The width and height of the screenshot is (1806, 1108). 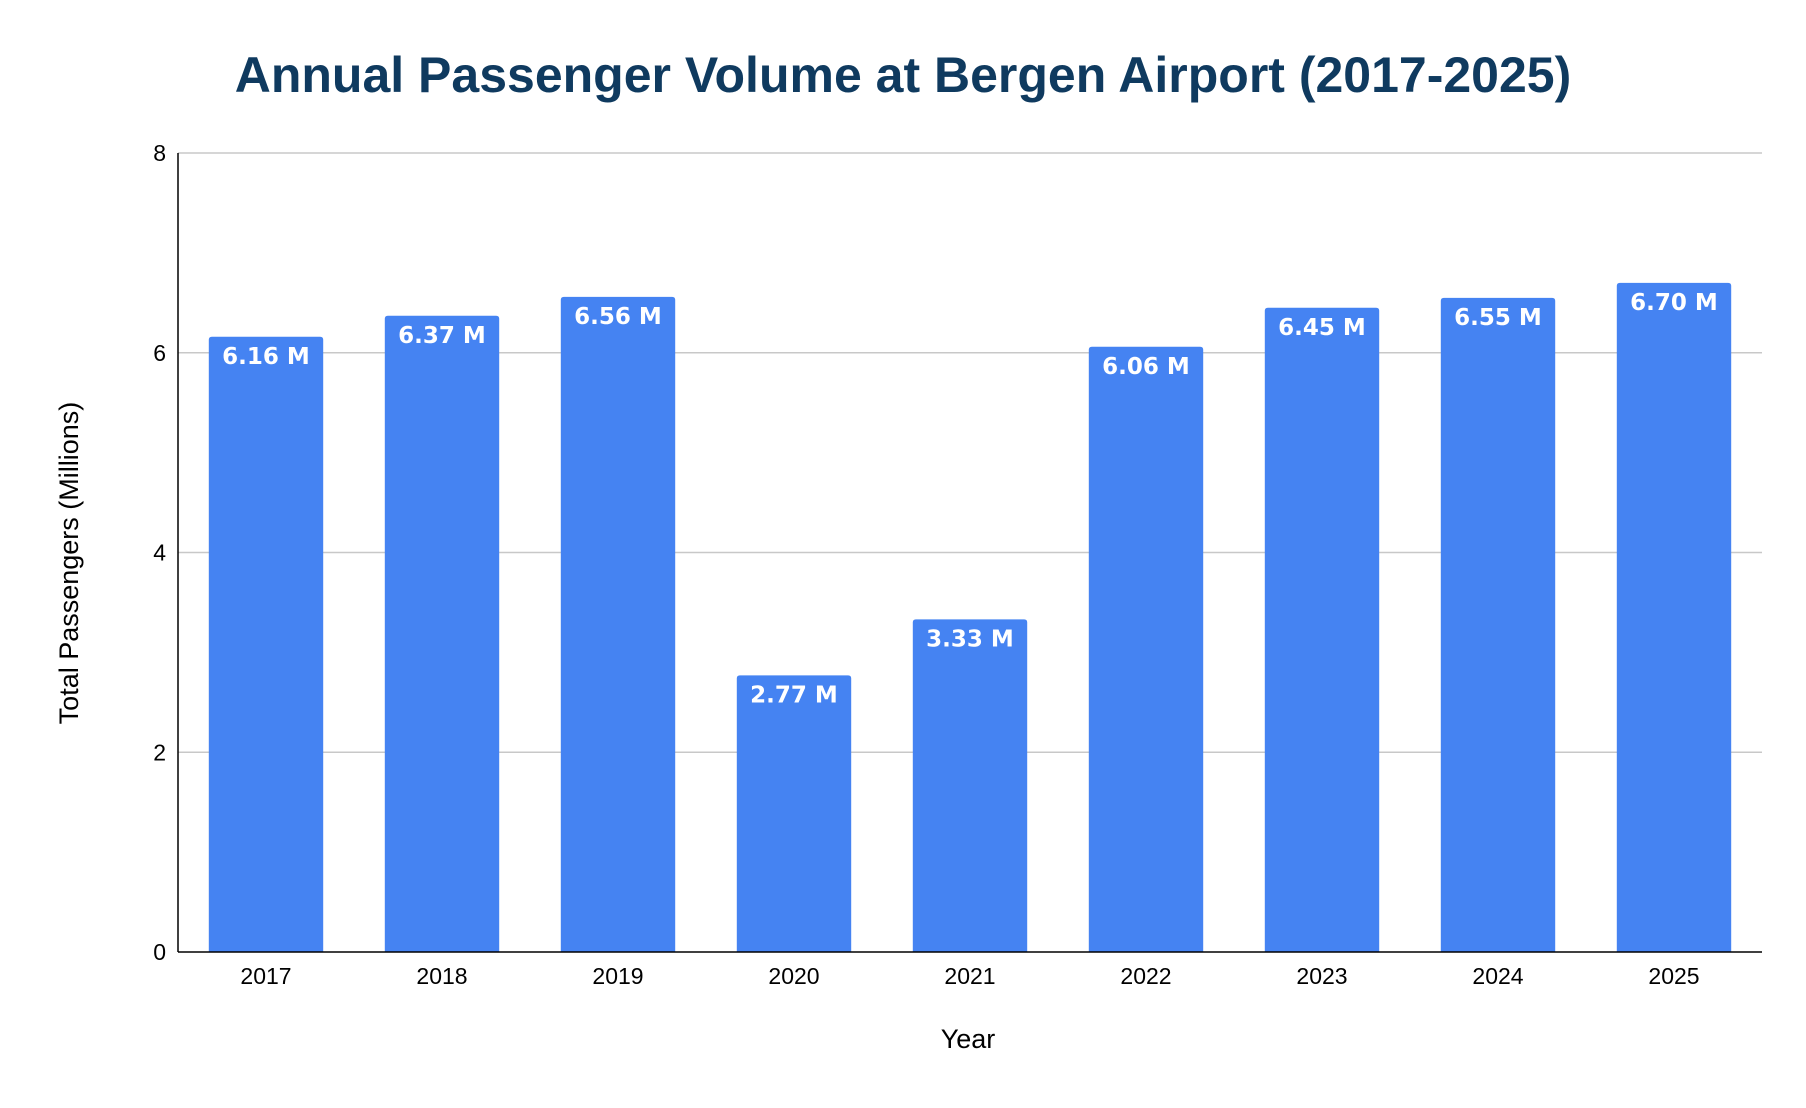 I want to click on bar-2022, so click(x=1146, y=649).